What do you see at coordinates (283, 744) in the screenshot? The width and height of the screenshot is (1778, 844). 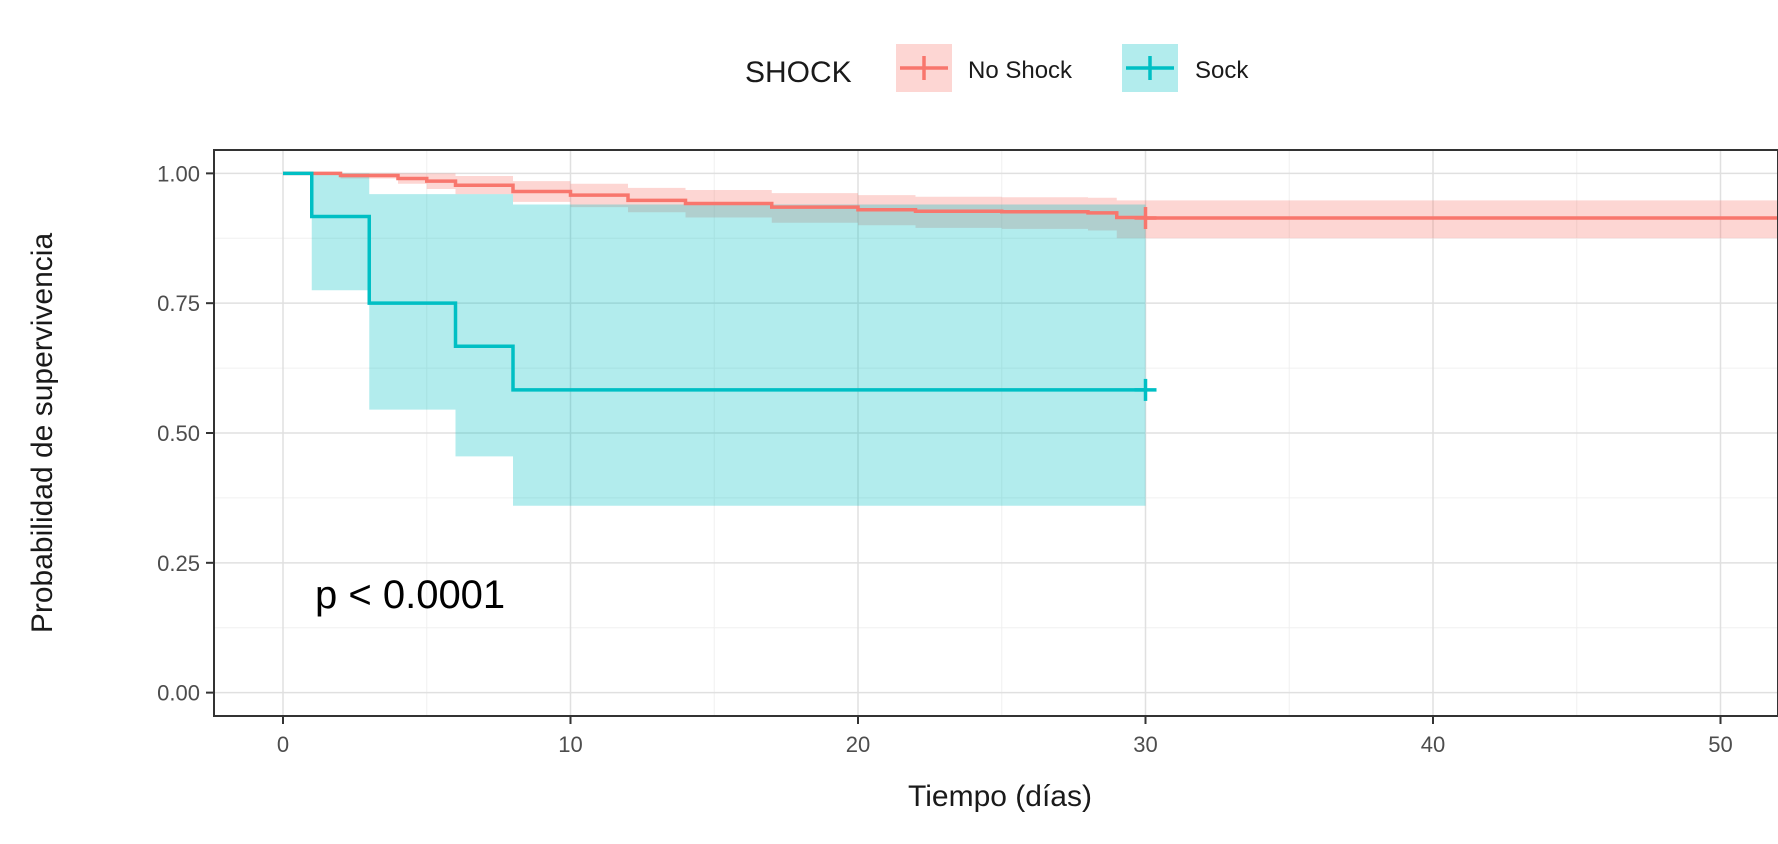 I see `x-tick-label: 0` at bounding box center [283, 744].